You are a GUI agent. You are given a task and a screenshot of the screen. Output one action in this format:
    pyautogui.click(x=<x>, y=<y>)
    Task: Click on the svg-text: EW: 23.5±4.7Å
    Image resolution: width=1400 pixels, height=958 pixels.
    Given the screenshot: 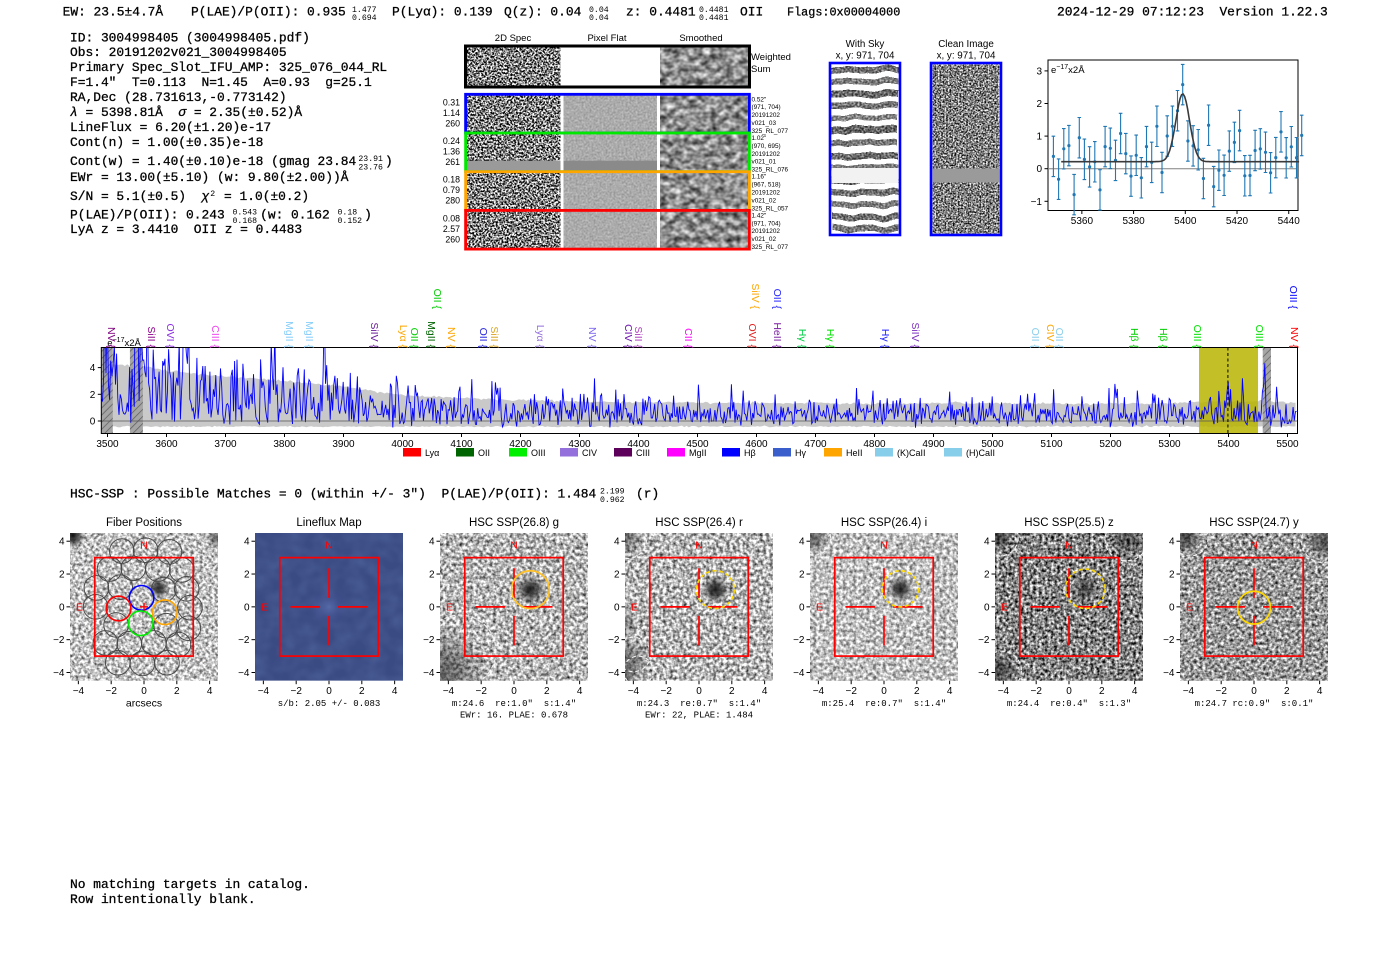 What is the action you would take?
    pyautogui.click(x=113, y=12)
    